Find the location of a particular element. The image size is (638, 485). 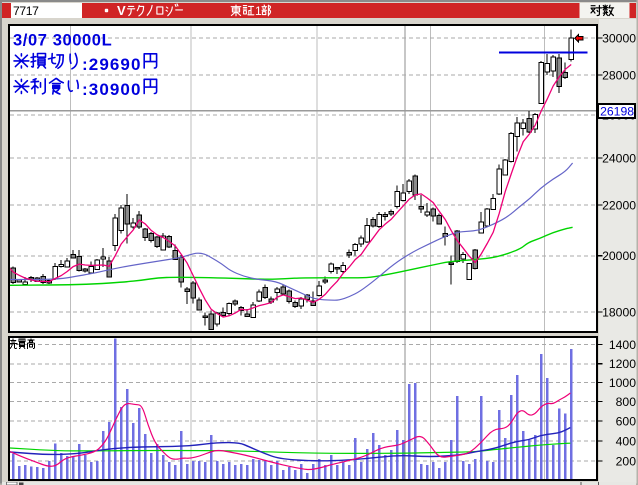

svg-text: 1000 is located at coordinates (622, 383).